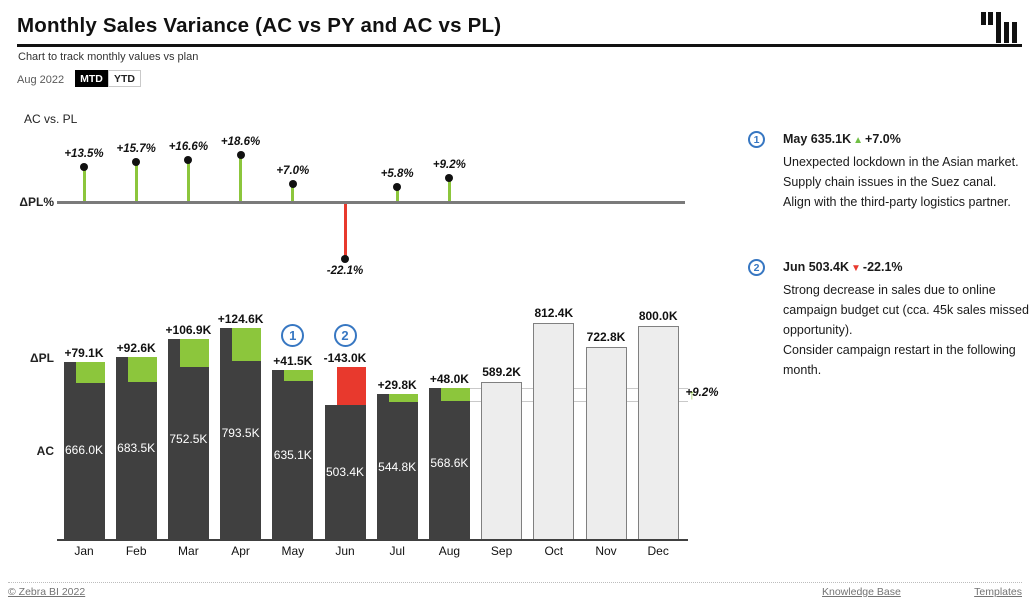  Describe the element at coordinates (293, 170) in the screenshot. I see `lollipop-label: +7.0%` at that location.